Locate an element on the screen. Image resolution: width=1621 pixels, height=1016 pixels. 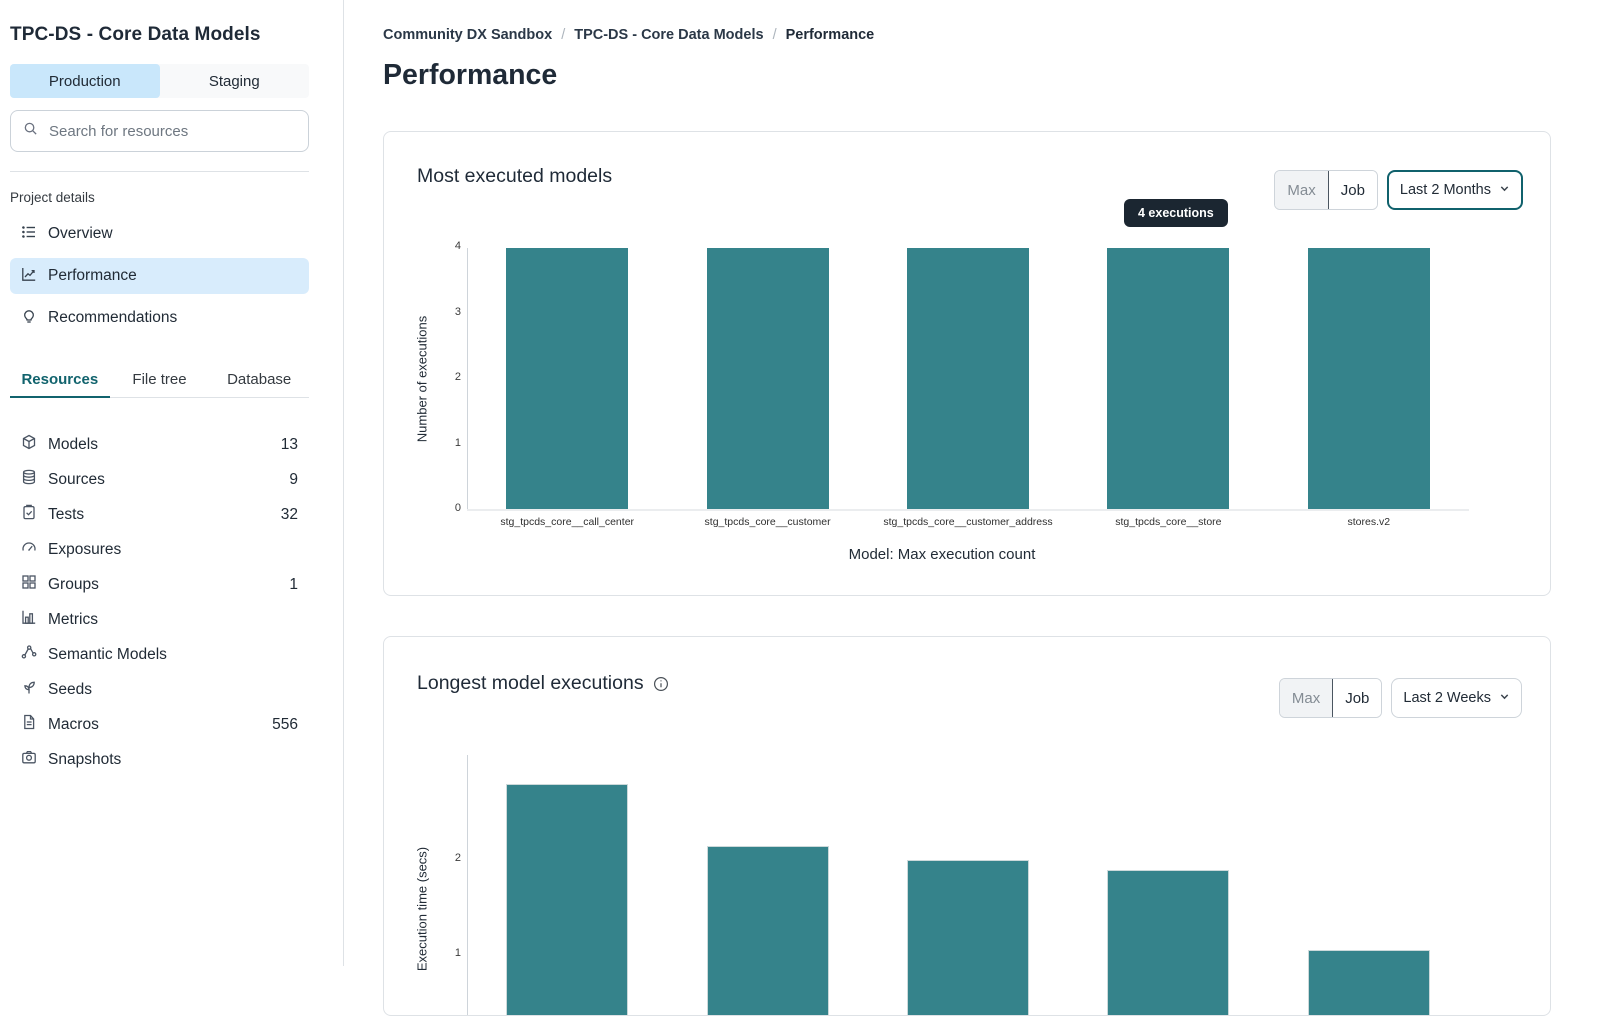
resource-count: 9 is located at coordinates (293, 480).